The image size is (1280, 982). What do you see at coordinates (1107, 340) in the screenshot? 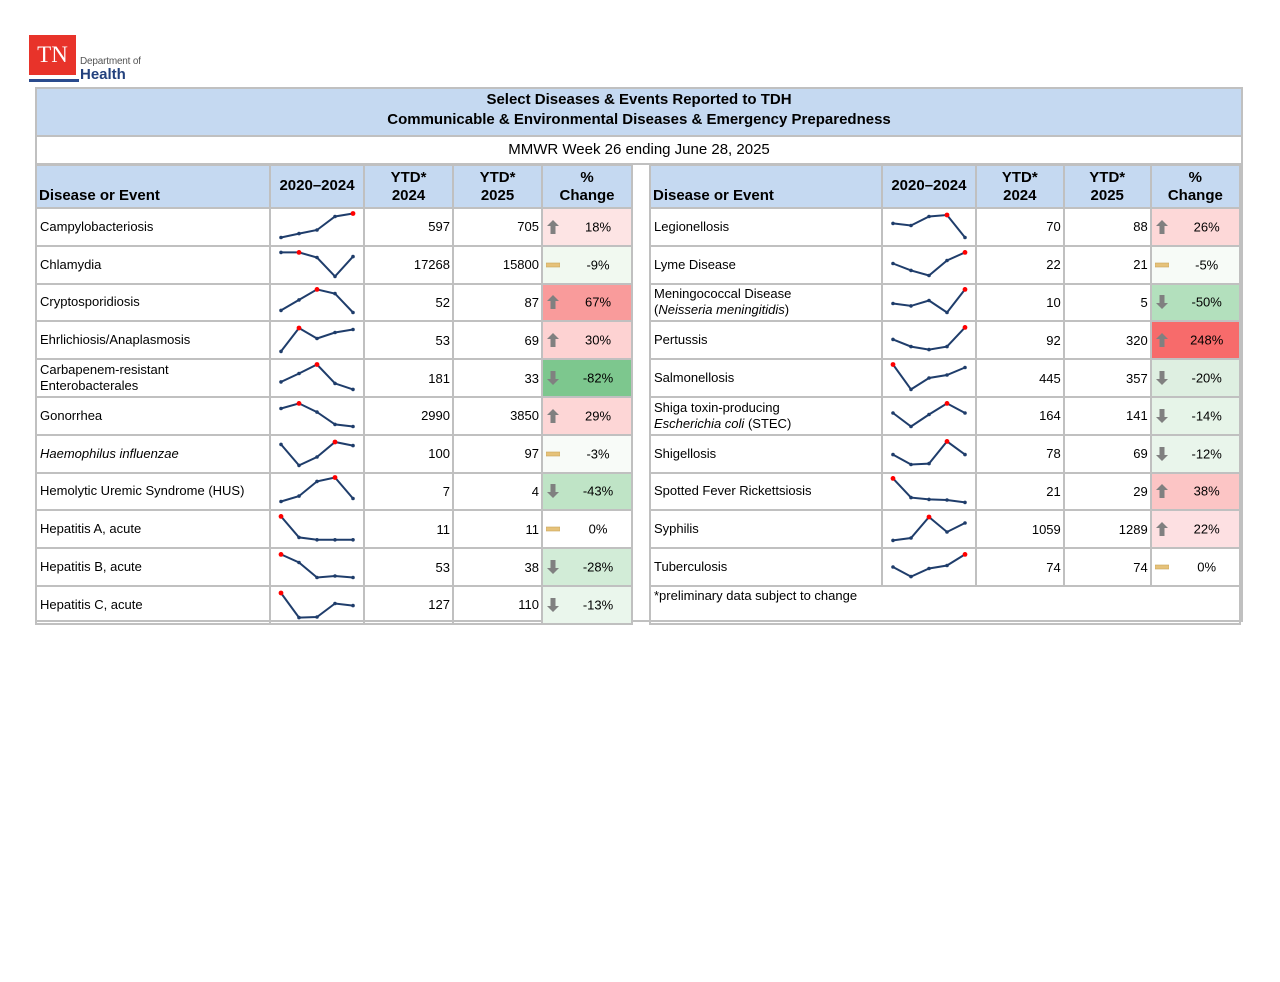
I see `ytd-2025-value: 320` at bounding box center [1107, 340].